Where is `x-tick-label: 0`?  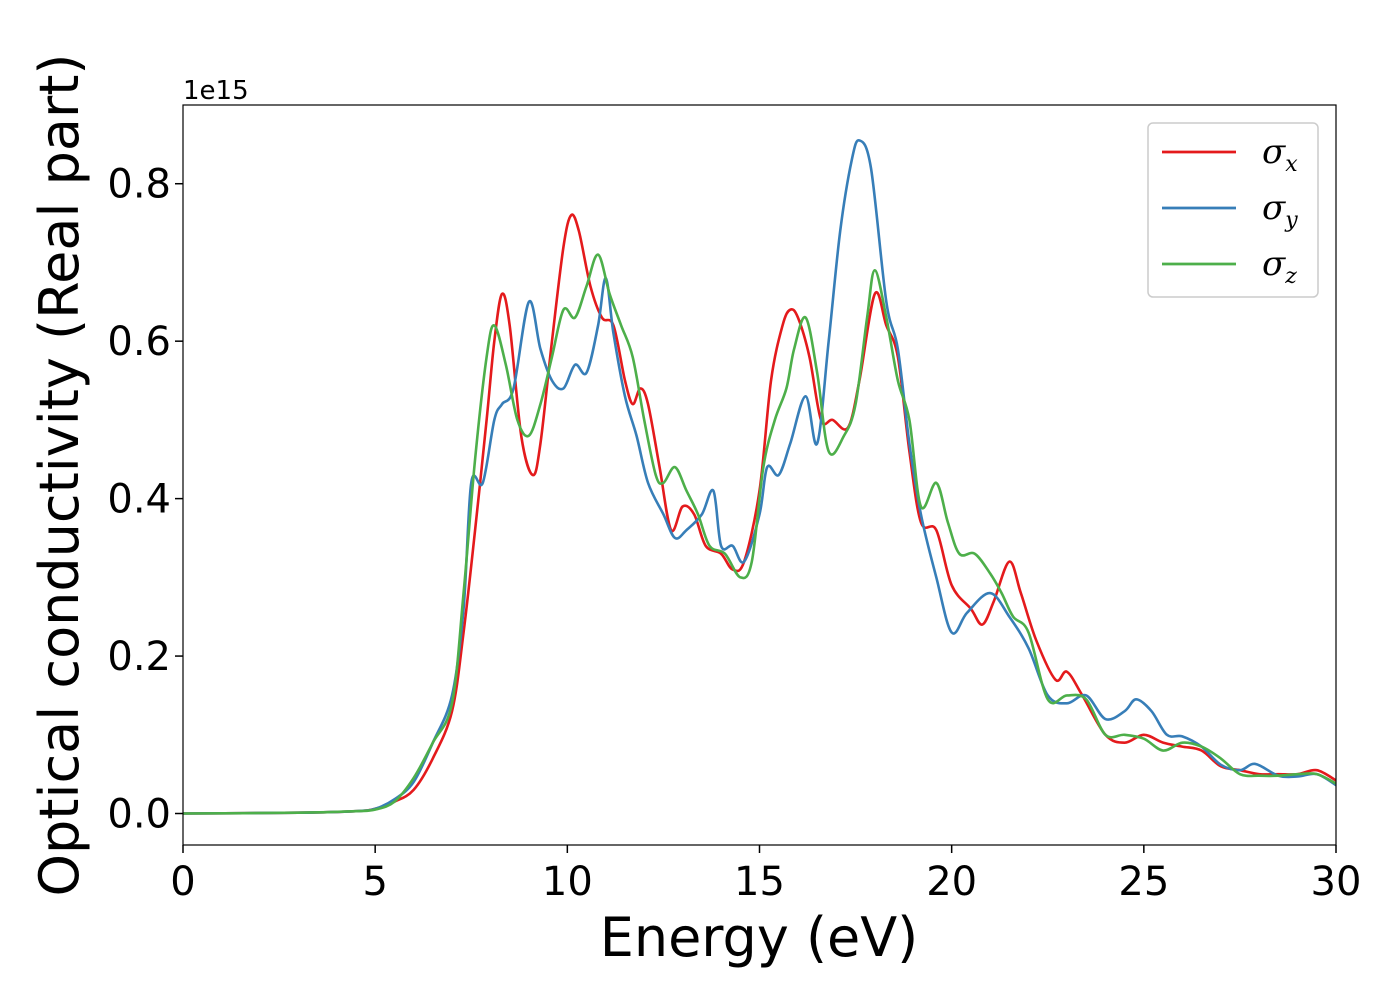 x-tick-label: 0 is located at coordinates (182, 882).